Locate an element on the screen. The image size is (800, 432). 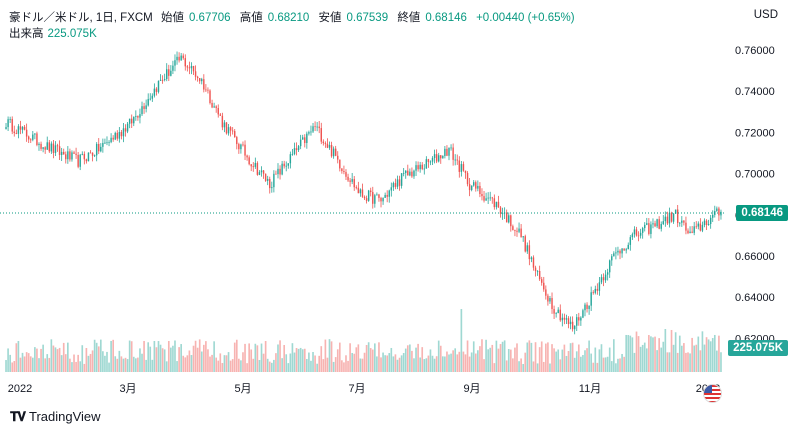
time-tick-label: 11月 is located at coordinates (590, 389).